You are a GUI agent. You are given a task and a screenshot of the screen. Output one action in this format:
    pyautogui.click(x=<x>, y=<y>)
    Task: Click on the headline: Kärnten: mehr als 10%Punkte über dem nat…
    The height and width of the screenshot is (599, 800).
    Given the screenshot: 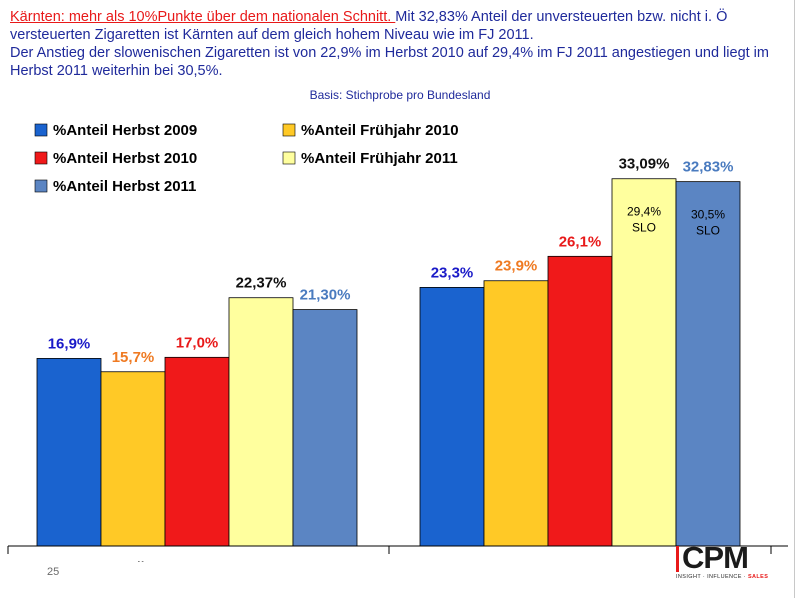 What is the action you would take?
    pyautogui.click(x=402, y=44)
    